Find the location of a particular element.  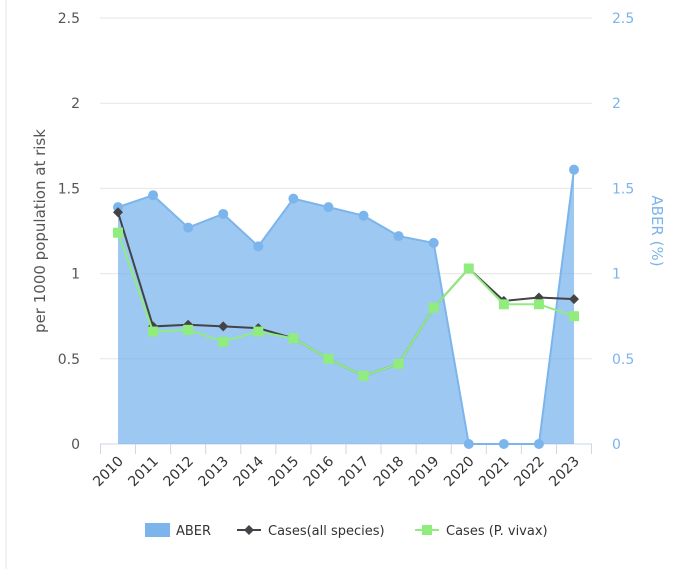

y-tick-label: 0.5 is located at coordinates (69, 360).